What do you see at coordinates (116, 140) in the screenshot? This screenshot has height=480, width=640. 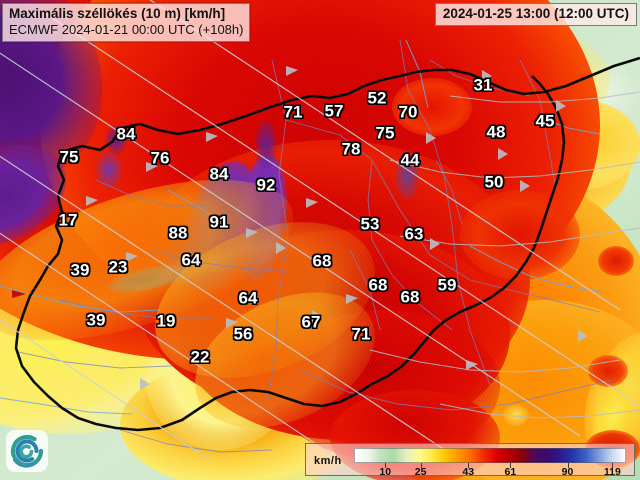 I see `field-purple-dot1` at bounding box center [116, 140].